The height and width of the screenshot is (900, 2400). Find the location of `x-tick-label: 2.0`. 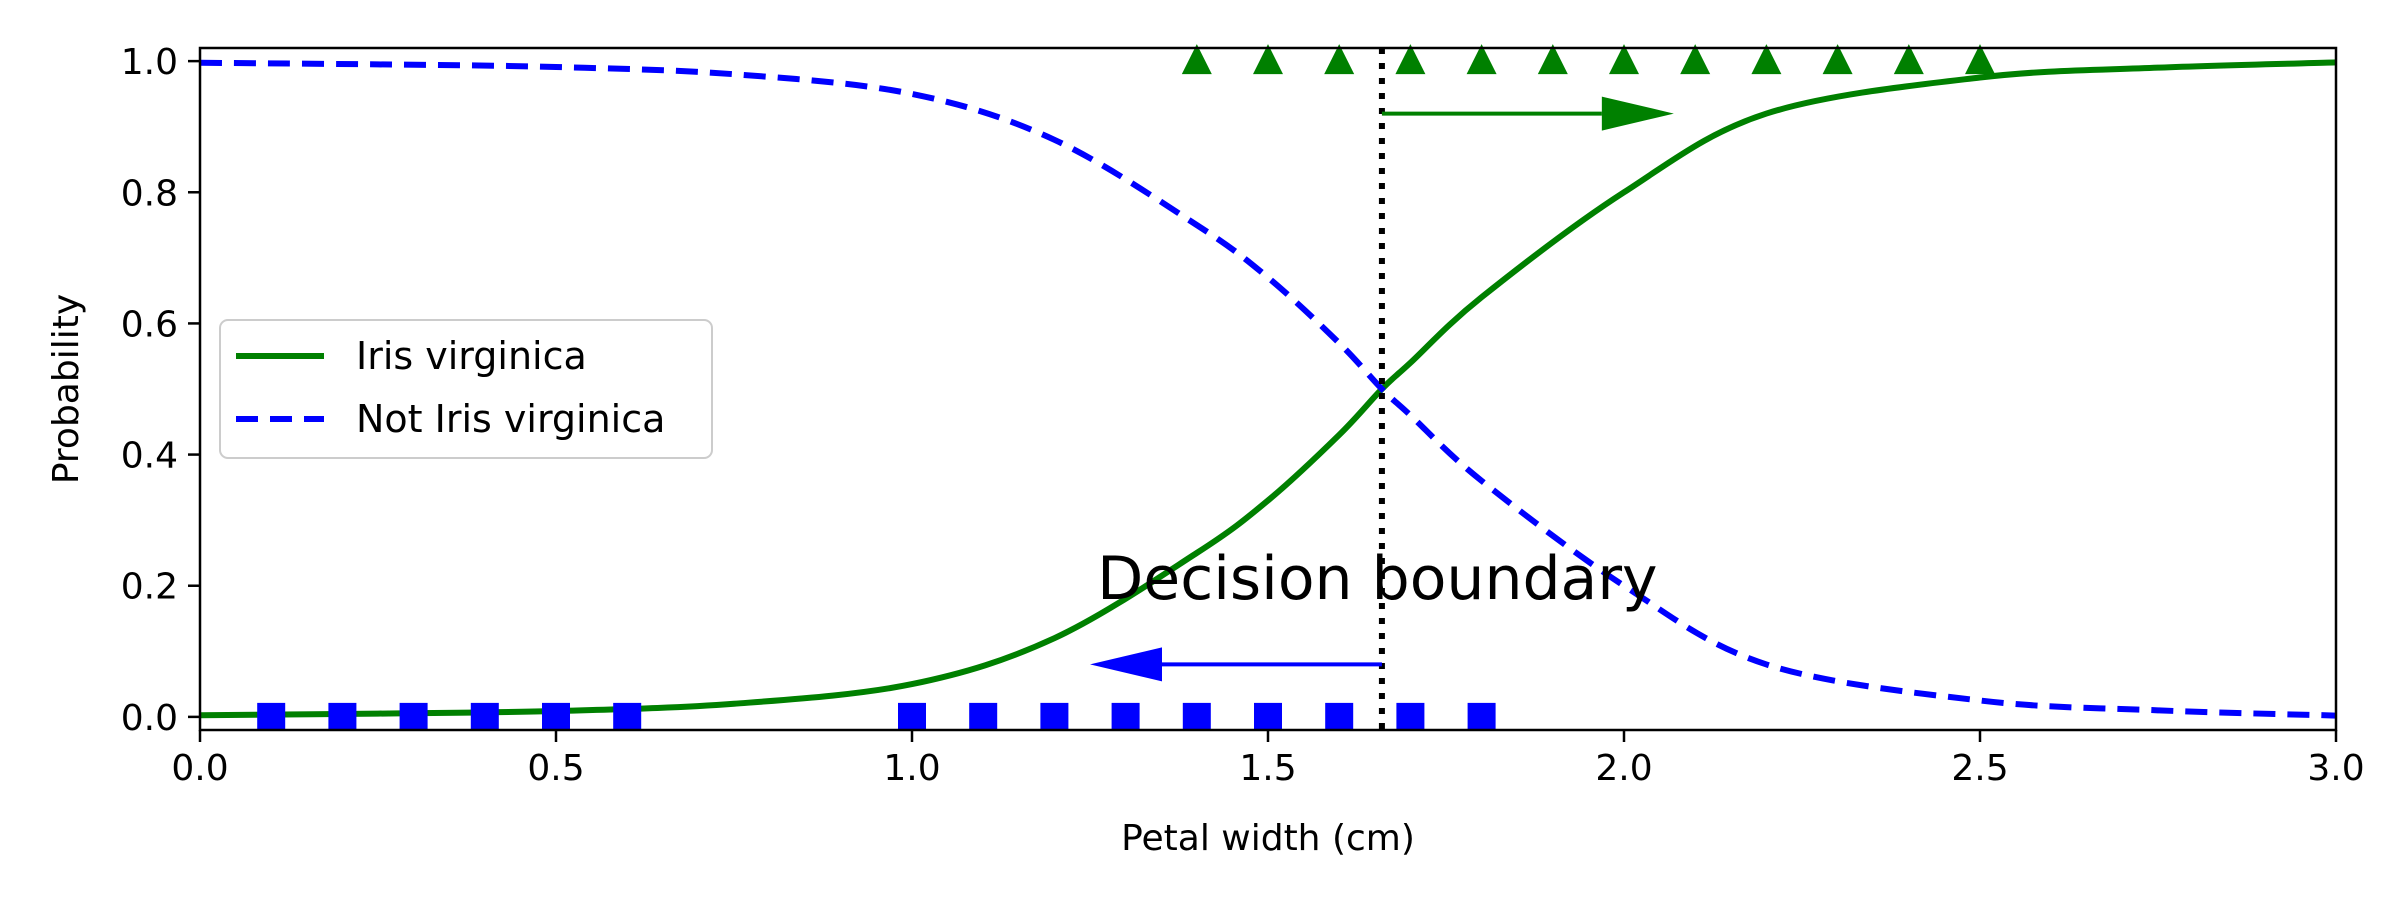

x-tick-label: 2.0 is located at coordinates (1623, 768).